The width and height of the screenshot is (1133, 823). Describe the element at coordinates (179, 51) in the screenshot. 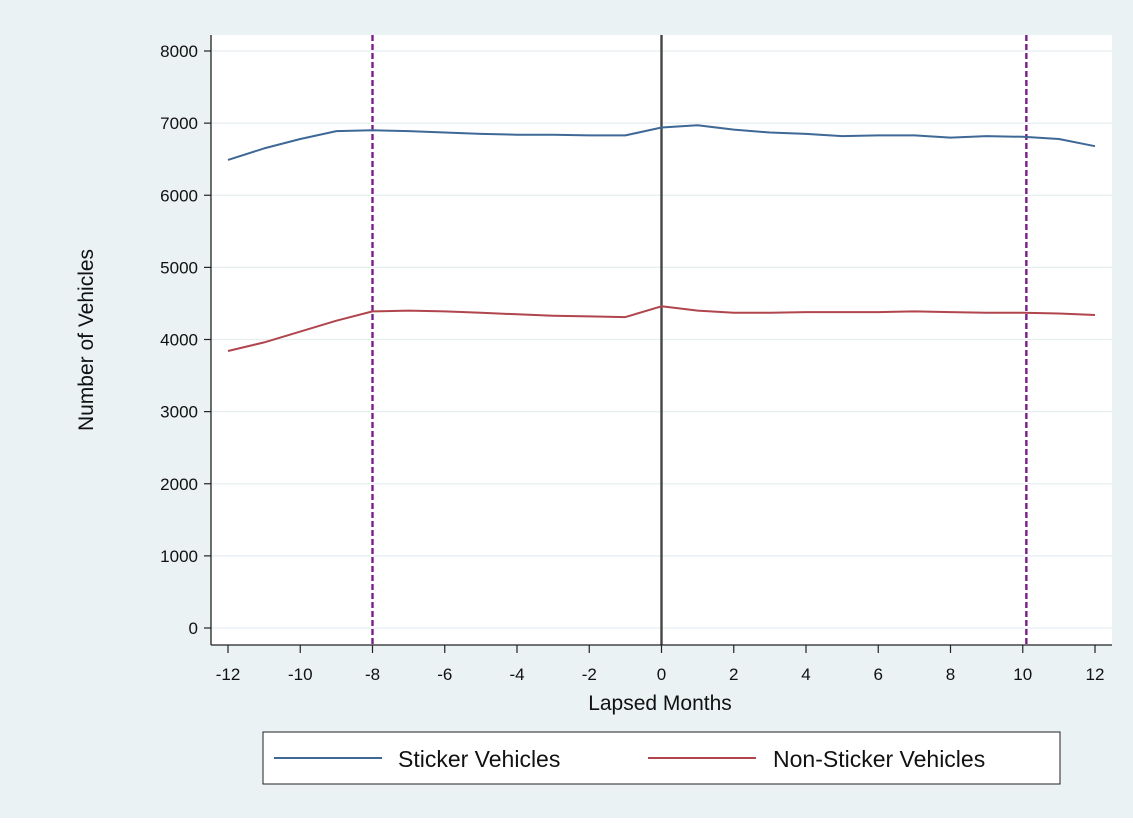

I see `y-tick-label: 8000` at that location.